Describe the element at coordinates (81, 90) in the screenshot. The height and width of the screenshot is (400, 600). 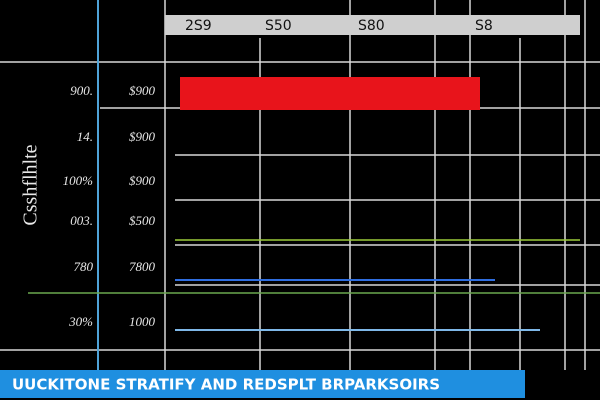
I see `row-label: 900.` at that location.